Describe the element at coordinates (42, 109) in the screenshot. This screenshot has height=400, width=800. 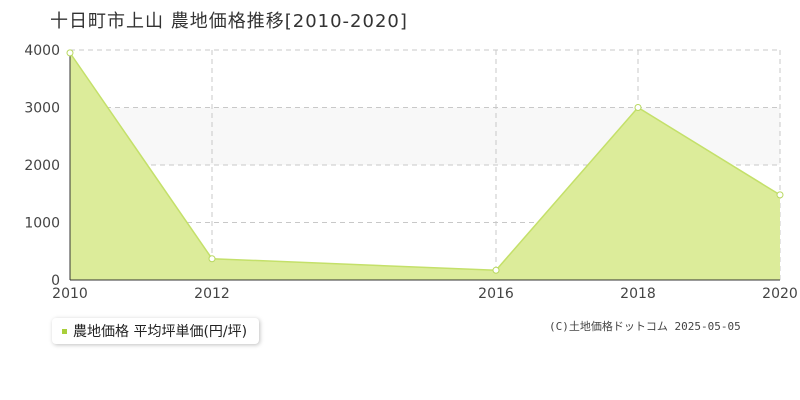
I see `y-tick-label: 3000` at that location.